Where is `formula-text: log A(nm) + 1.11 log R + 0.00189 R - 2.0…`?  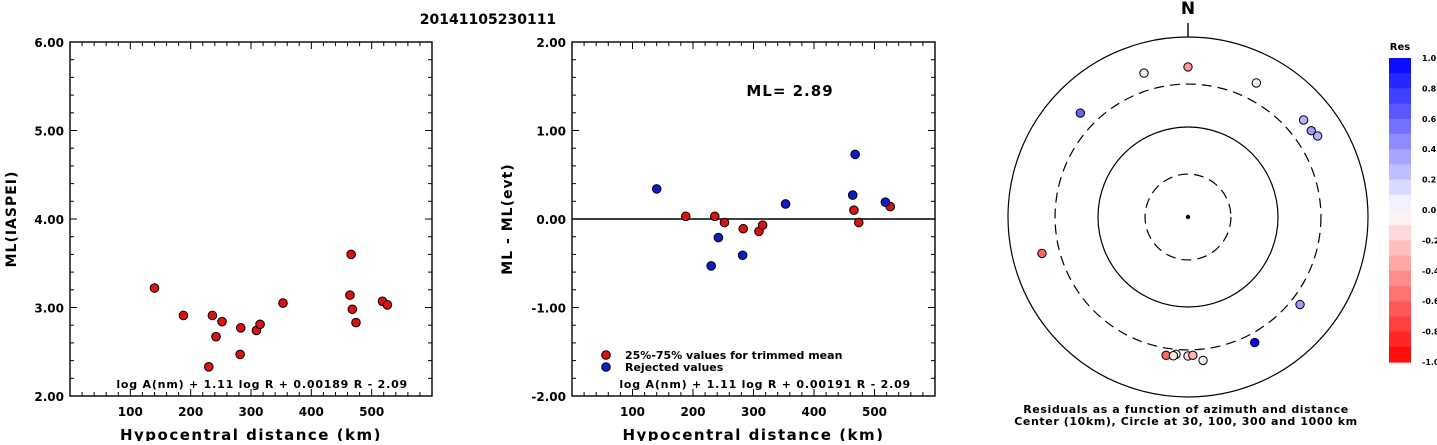 formula-text: log A(nm) + 1.11 log R + 0.00189 R - 2.0… is located at coordinates (262, 384).